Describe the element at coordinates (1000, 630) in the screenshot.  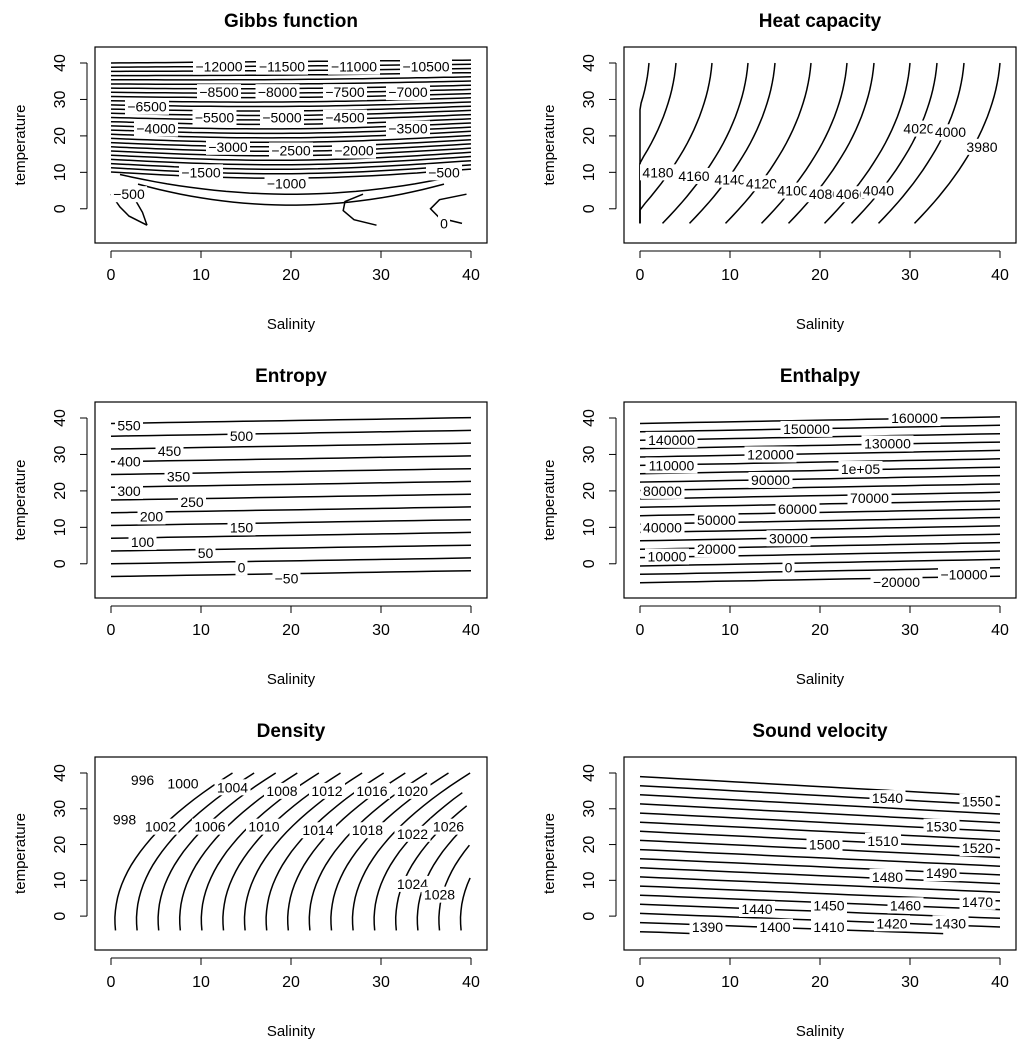
I see `x-tick-label: 40` at that location.